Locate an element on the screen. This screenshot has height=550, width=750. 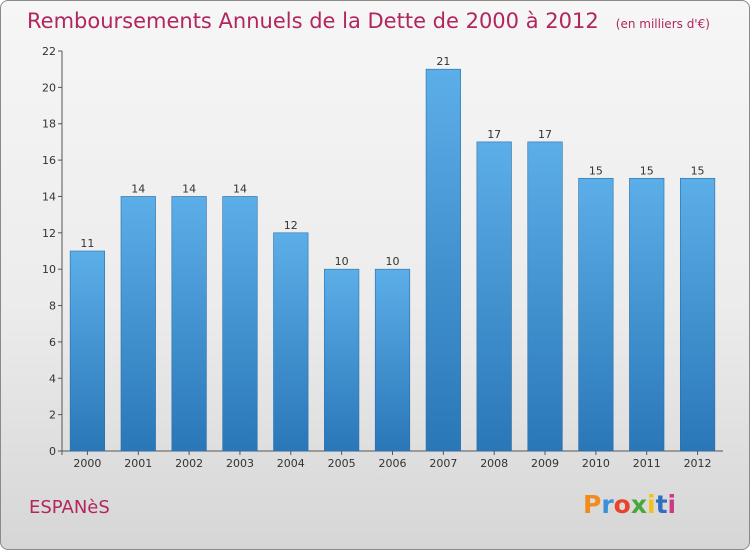
x-tick-label: 2005 is located at coordinates (342, 463).